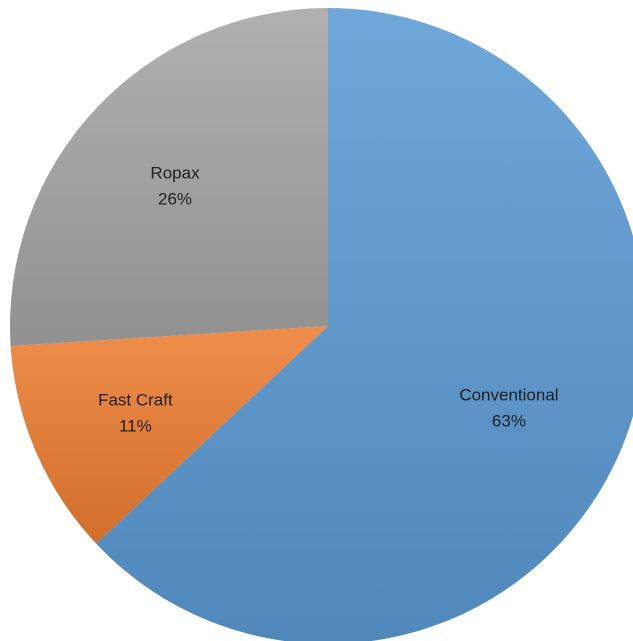  I want to click on slice-category-name: Ropax, so click(175, 172).